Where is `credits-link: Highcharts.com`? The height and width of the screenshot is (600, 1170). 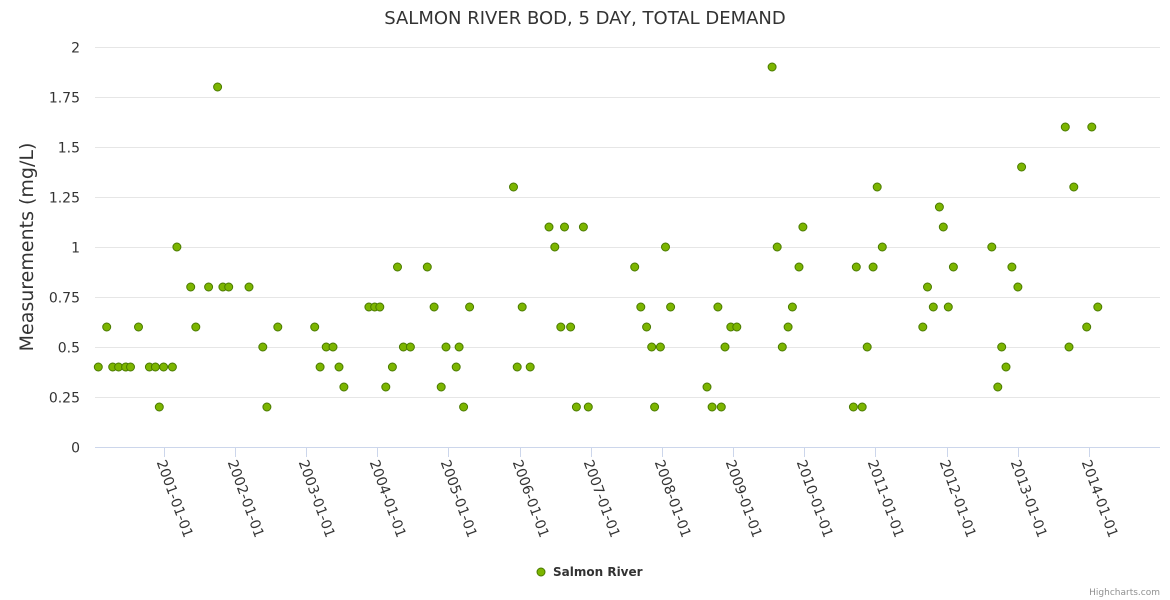 credits-link: Highcharts.com is located at coordinates (1124, 593).